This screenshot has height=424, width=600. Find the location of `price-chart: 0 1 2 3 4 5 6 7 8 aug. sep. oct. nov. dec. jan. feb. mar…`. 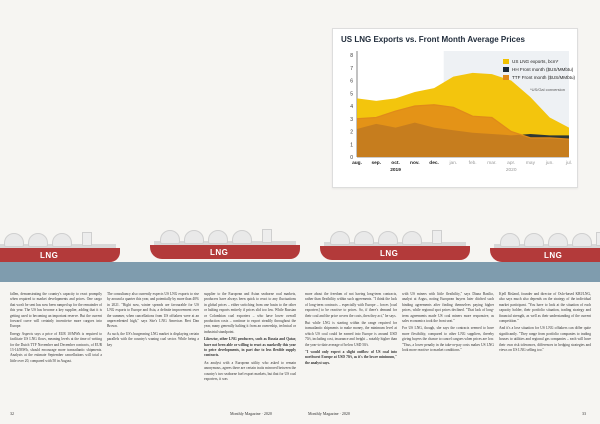

price-chart: 0 1 2 3 4 5 6 7 8 aug. sep. oct. nov. dec. jan. feb. mar… is located at coordinates (463, 112).